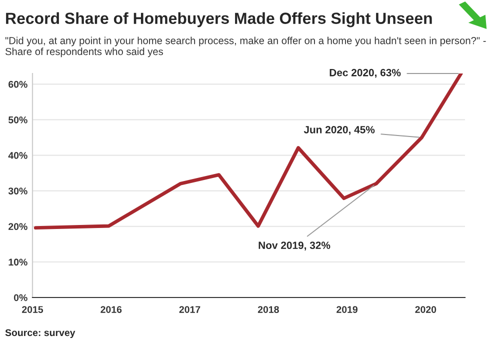 This screenshot has height=350, width=500. I want to click on x-tick-label: 2020, so click(425, 309).